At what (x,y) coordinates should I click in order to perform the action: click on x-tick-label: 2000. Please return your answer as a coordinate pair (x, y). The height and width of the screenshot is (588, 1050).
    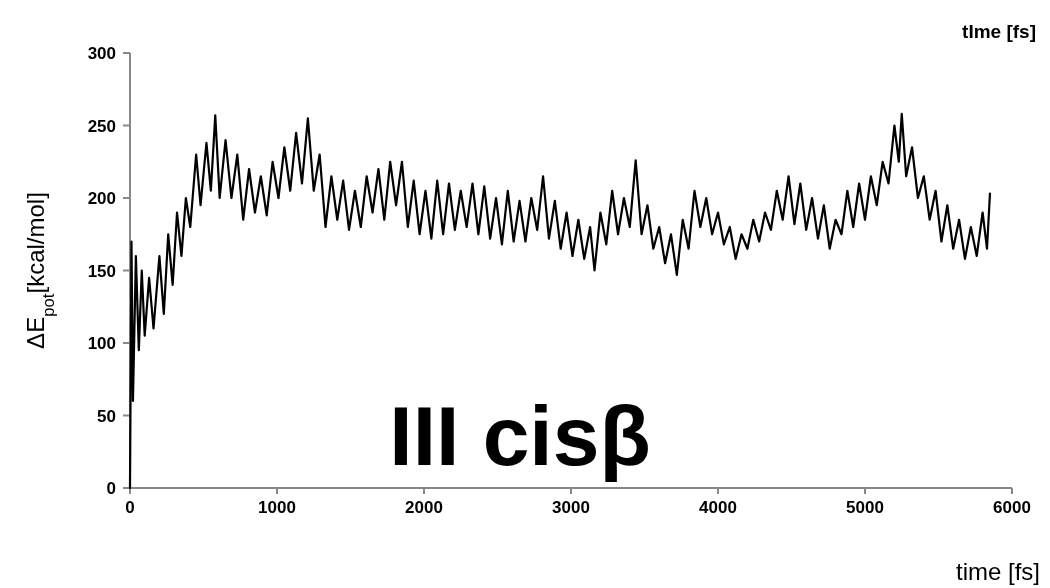
    Looking at the image, I should click on (424, 507).